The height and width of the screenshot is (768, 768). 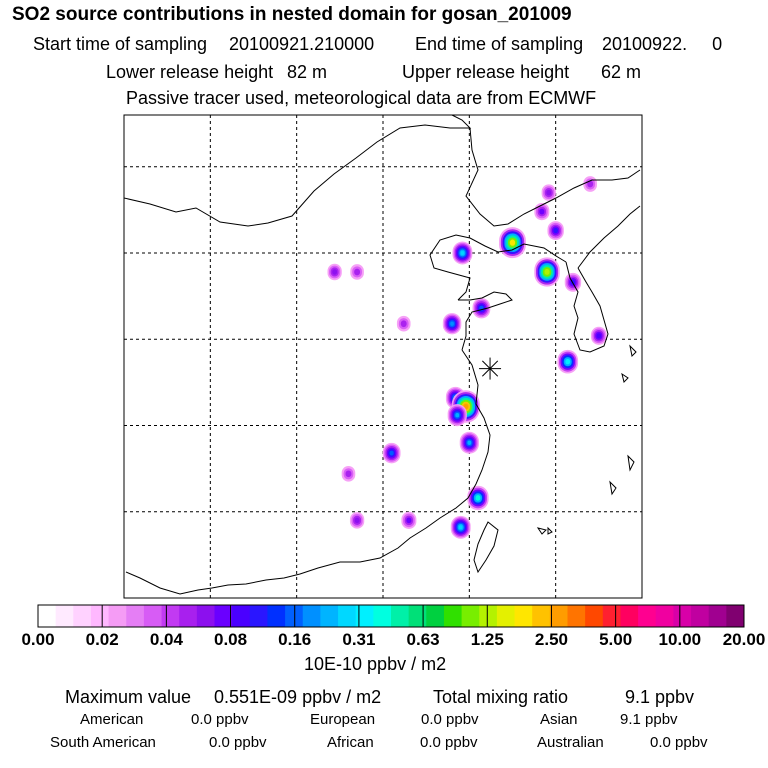 I want to click on colorbar-tick-label: 20.00, so click(x=744, y=639).